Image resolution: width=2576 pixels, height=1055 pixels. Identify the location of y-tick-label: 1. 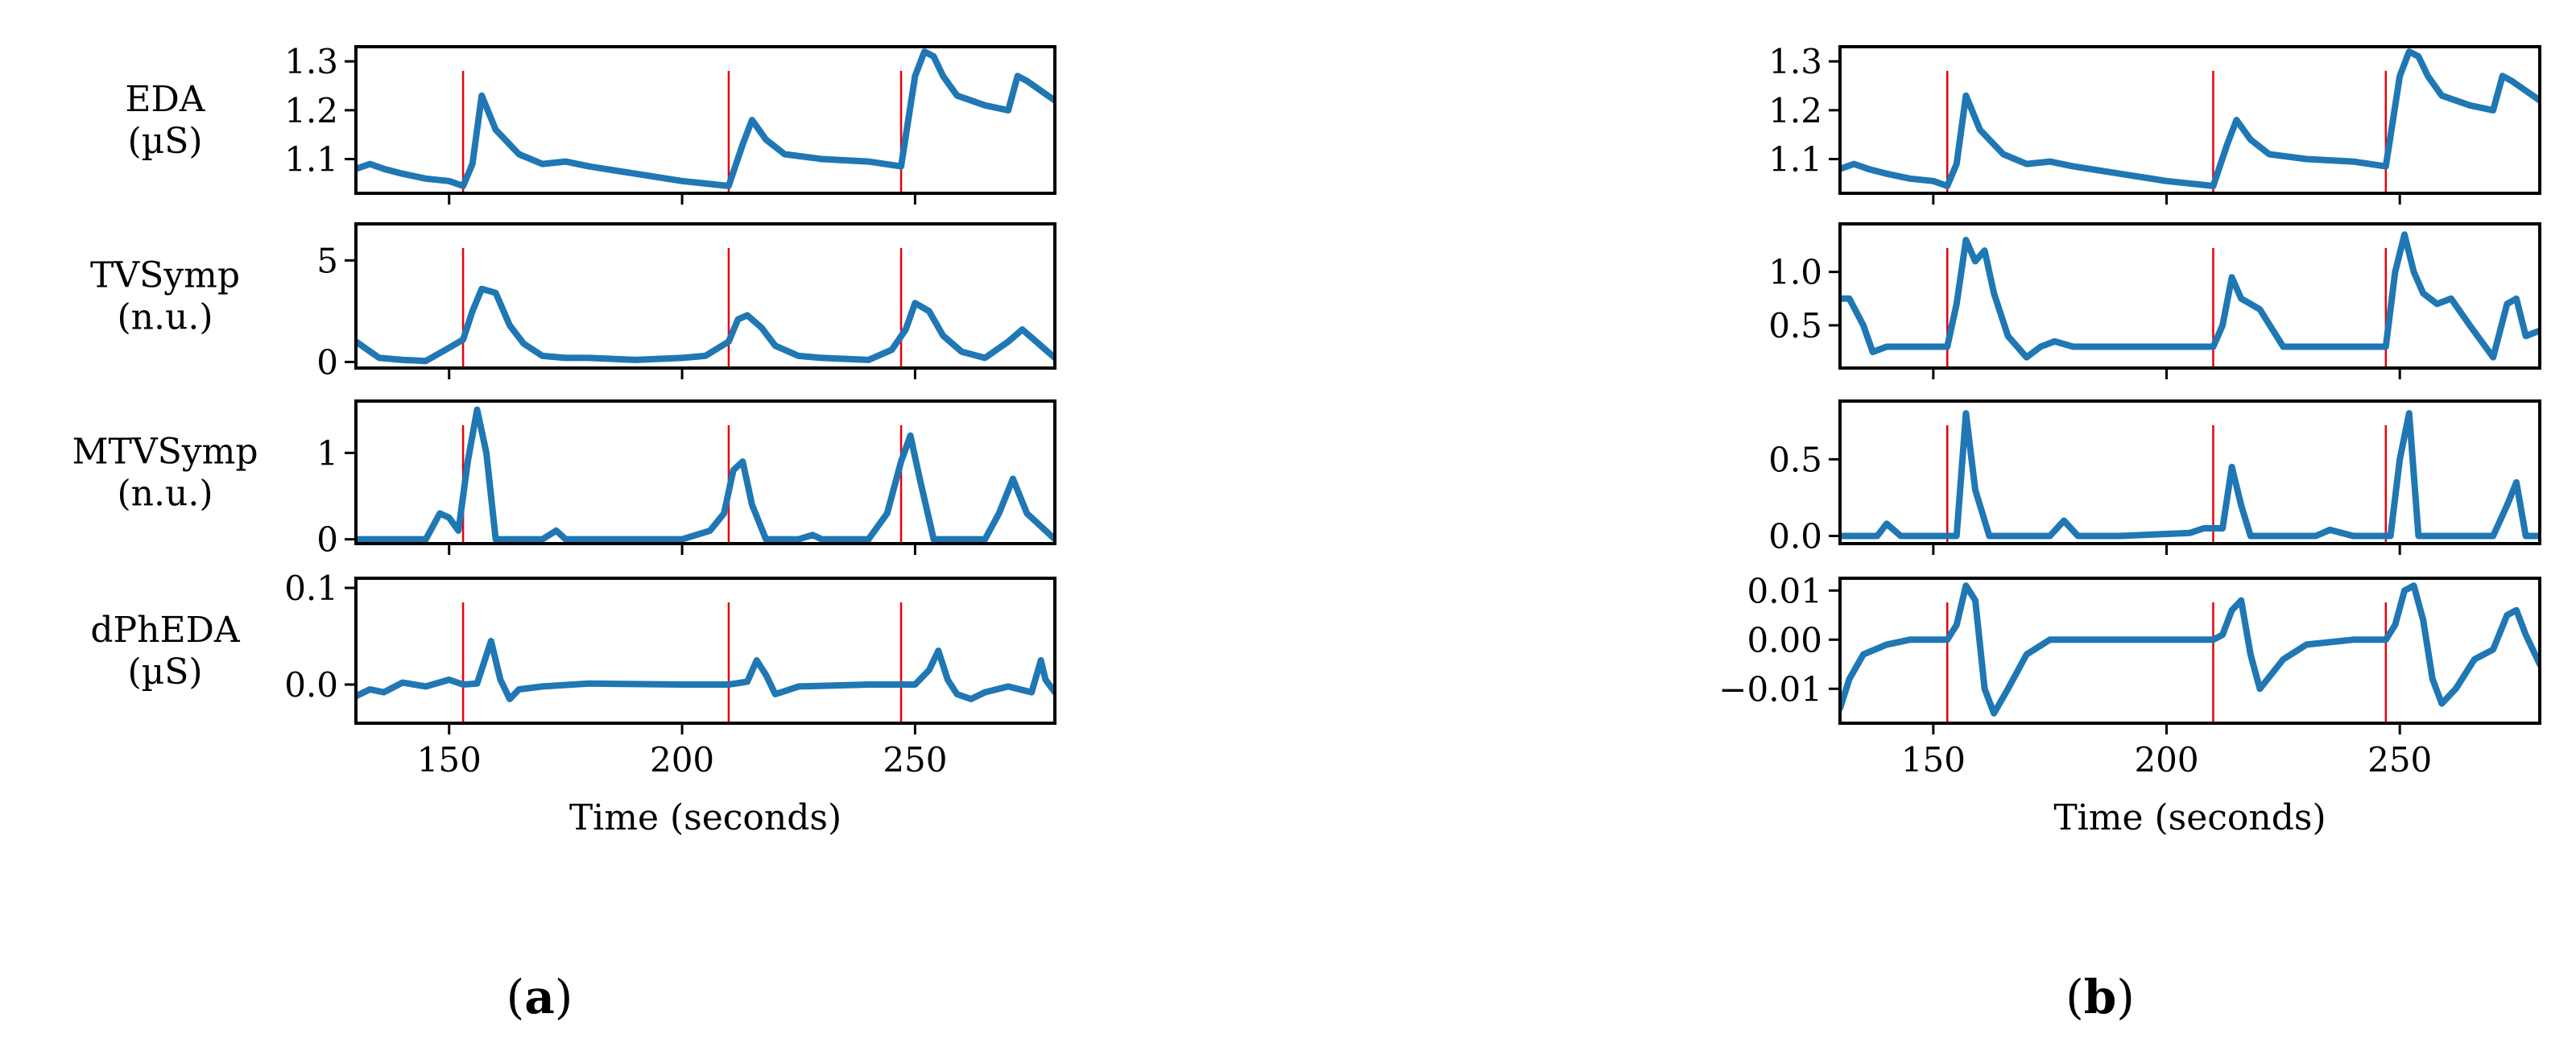
(327, 453).